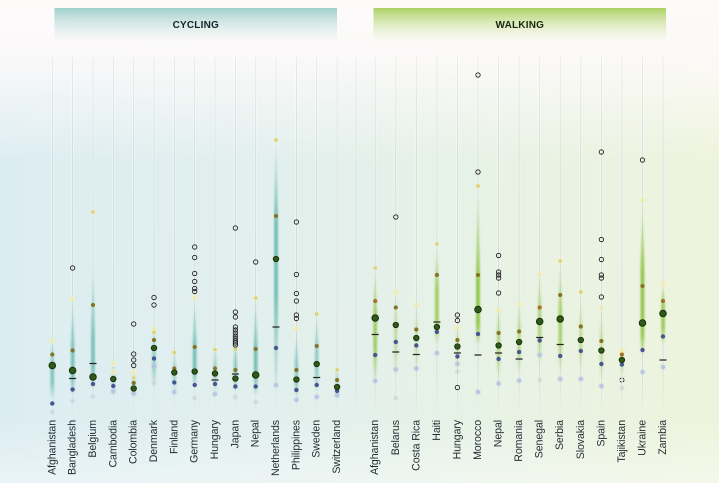  Describe the element at coordinates (113, 444) in the screenshot. I see `svg-text: Cambodia` at that location.